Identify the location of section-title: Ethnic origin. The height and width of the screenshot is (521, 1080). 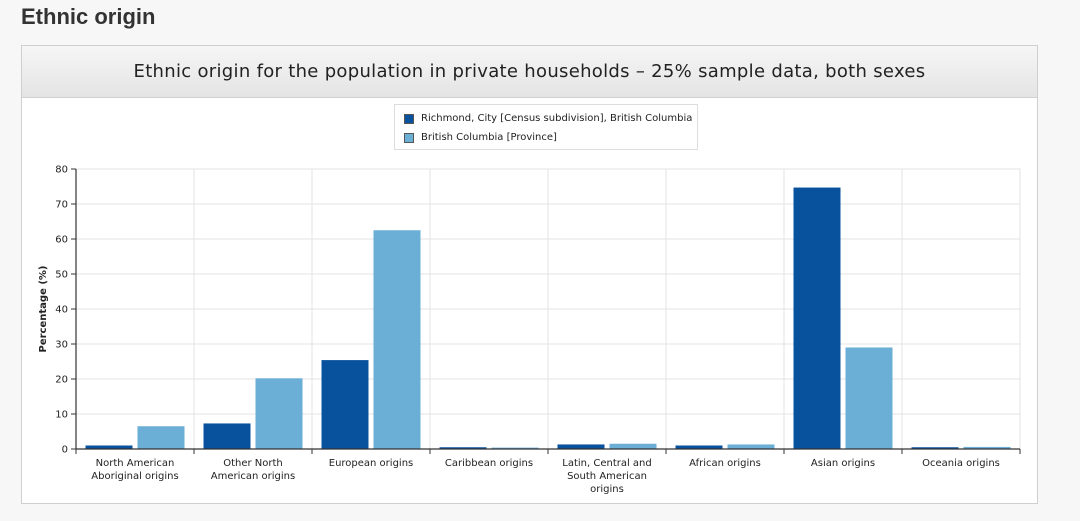
(88, 16).